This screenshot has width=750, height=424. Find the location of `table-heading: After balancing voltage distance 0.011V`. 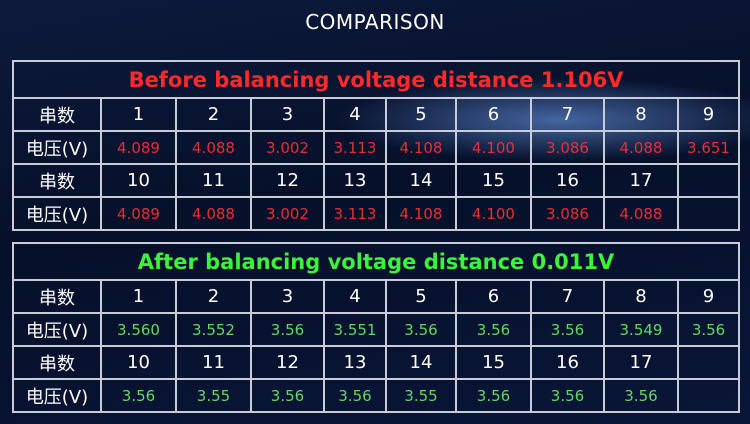

table-heading: After balancing voltage distance 0.011V is located at coordinates (376, 261).